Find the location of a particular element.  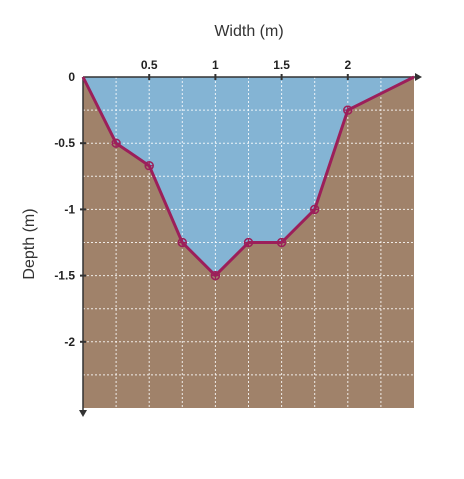

y-axis-arrow is located at coordinates (83, 413).